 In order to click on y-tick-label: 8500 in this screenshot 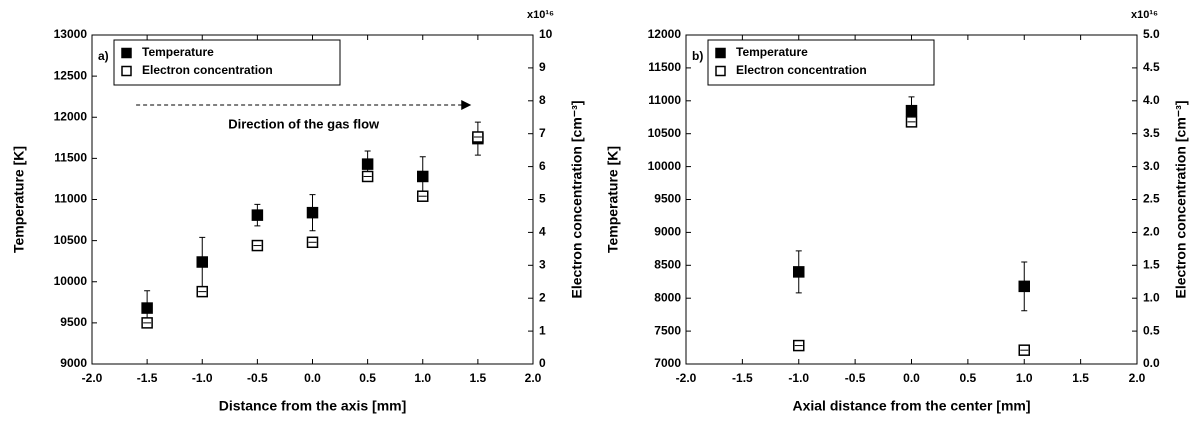, I will do `click(667, 264)`.